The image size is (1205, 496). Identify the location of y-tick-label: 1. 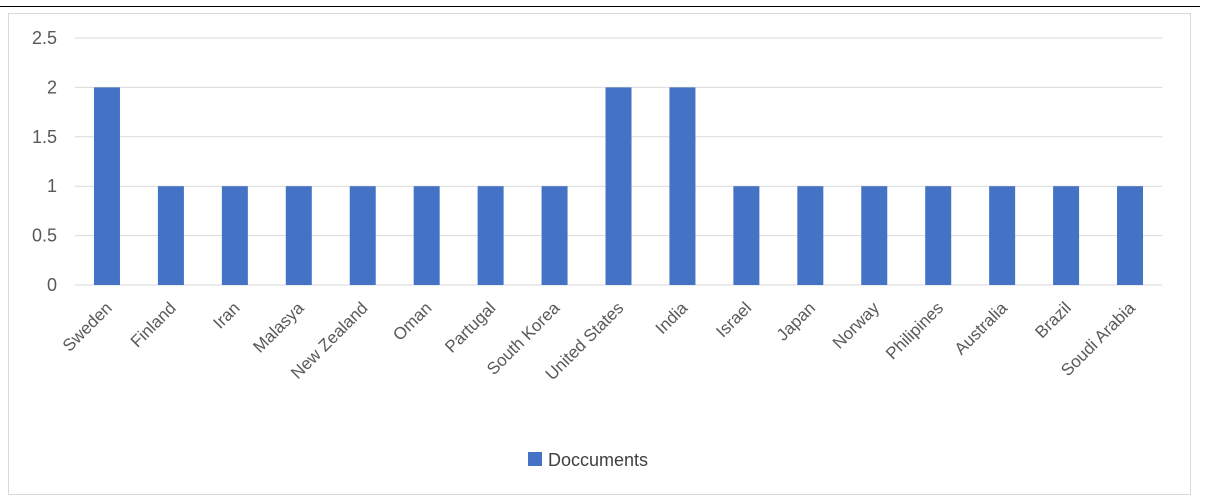
(52, 186).